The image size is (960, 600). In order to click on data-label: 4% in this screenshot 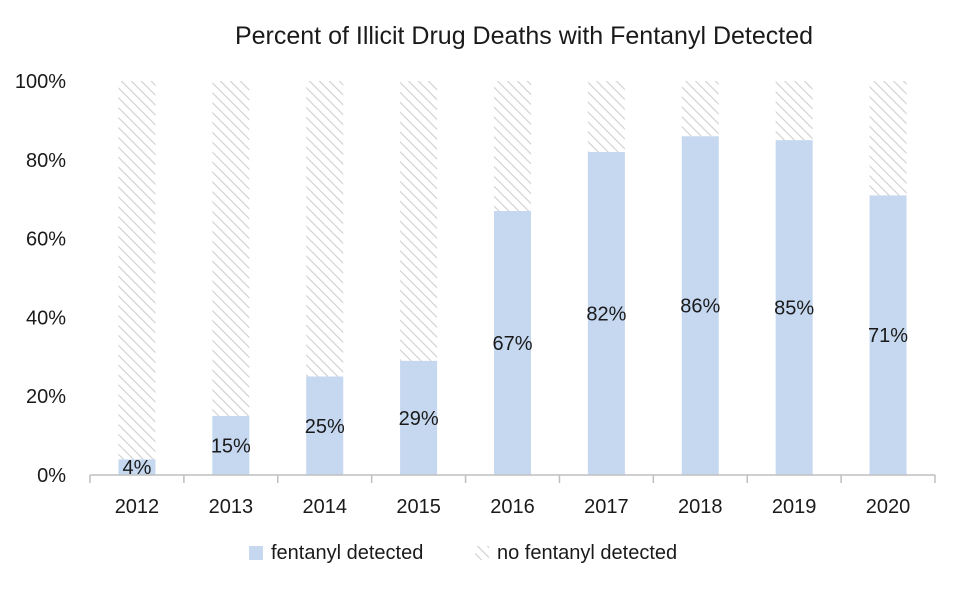, I will do `click(136, 468)`.